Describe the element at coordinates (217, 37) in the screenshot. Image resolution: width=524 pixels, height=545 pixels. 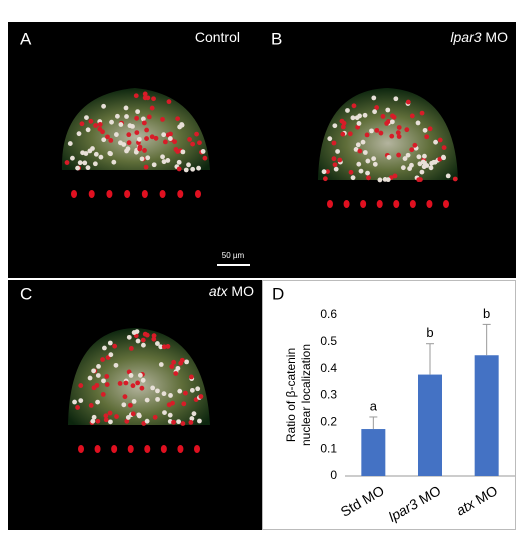
I see `caption-text: Control` at that location.